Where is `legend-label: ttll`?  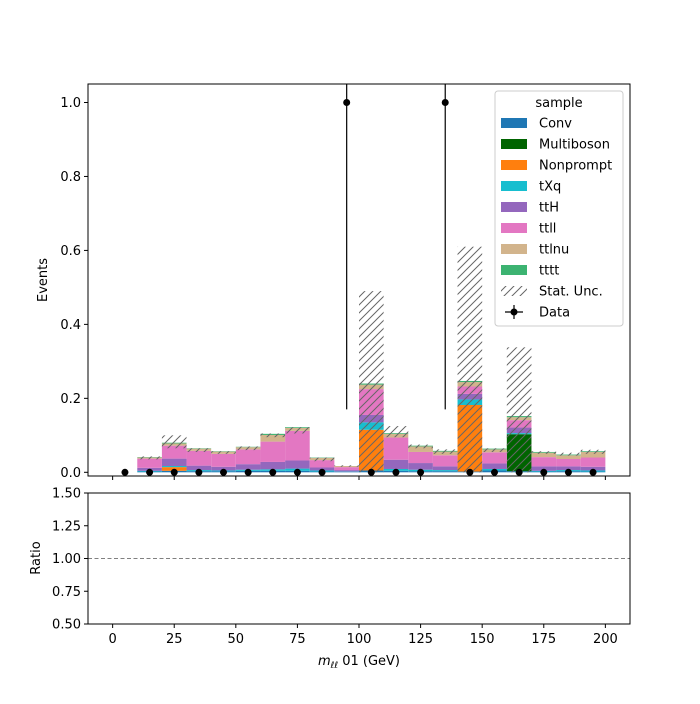 legend-label: ttll is located at coordinates (547, 229).